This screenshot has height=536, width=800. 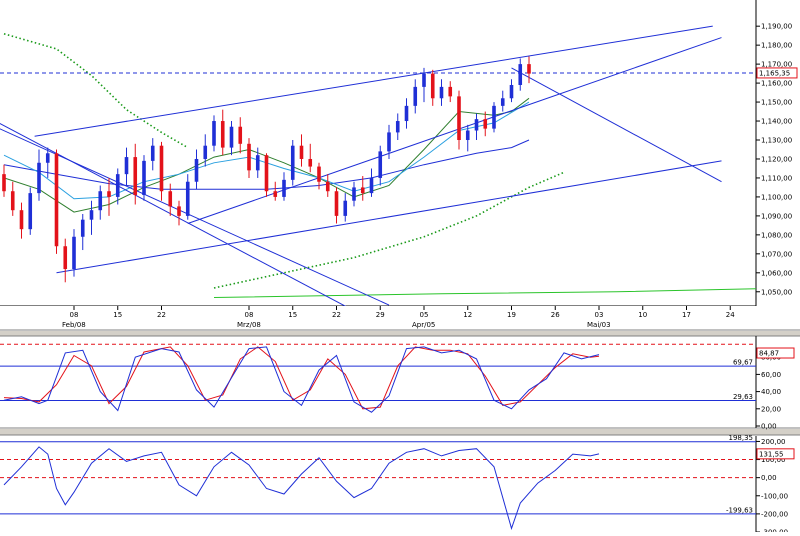 What do you see at coordinates (301, 379) in the screenshot?
I see `stoch-k-line` at bounding box center [301, 379].